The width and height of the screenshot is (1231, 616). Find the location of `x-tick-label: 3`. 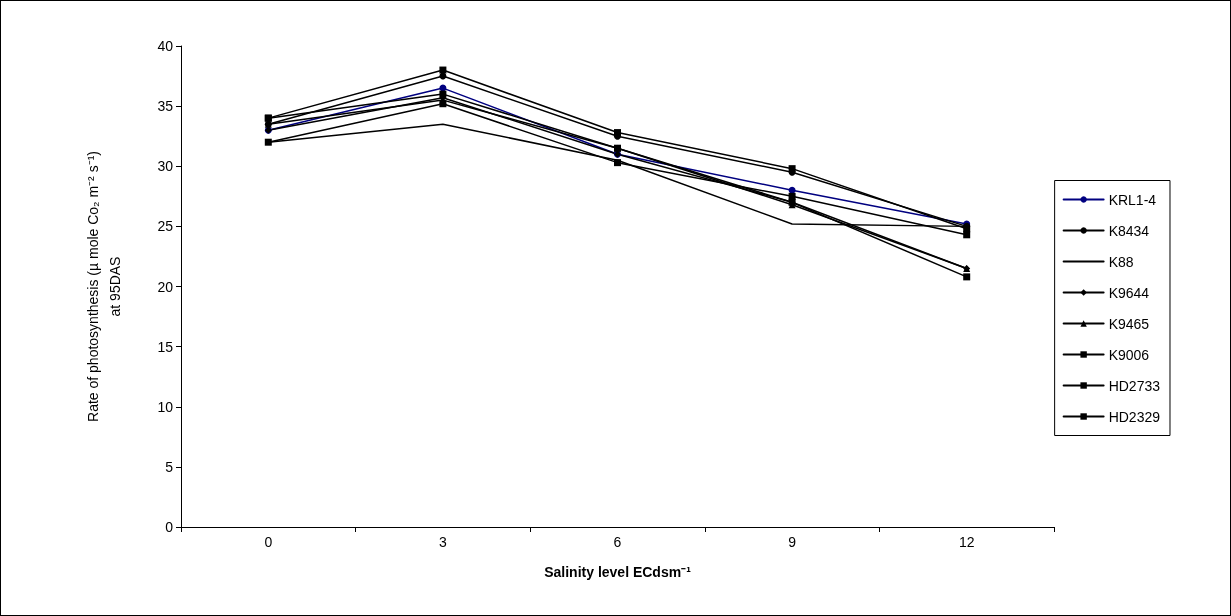

x-tick-label: 3 is located at coordinates (443, 542).